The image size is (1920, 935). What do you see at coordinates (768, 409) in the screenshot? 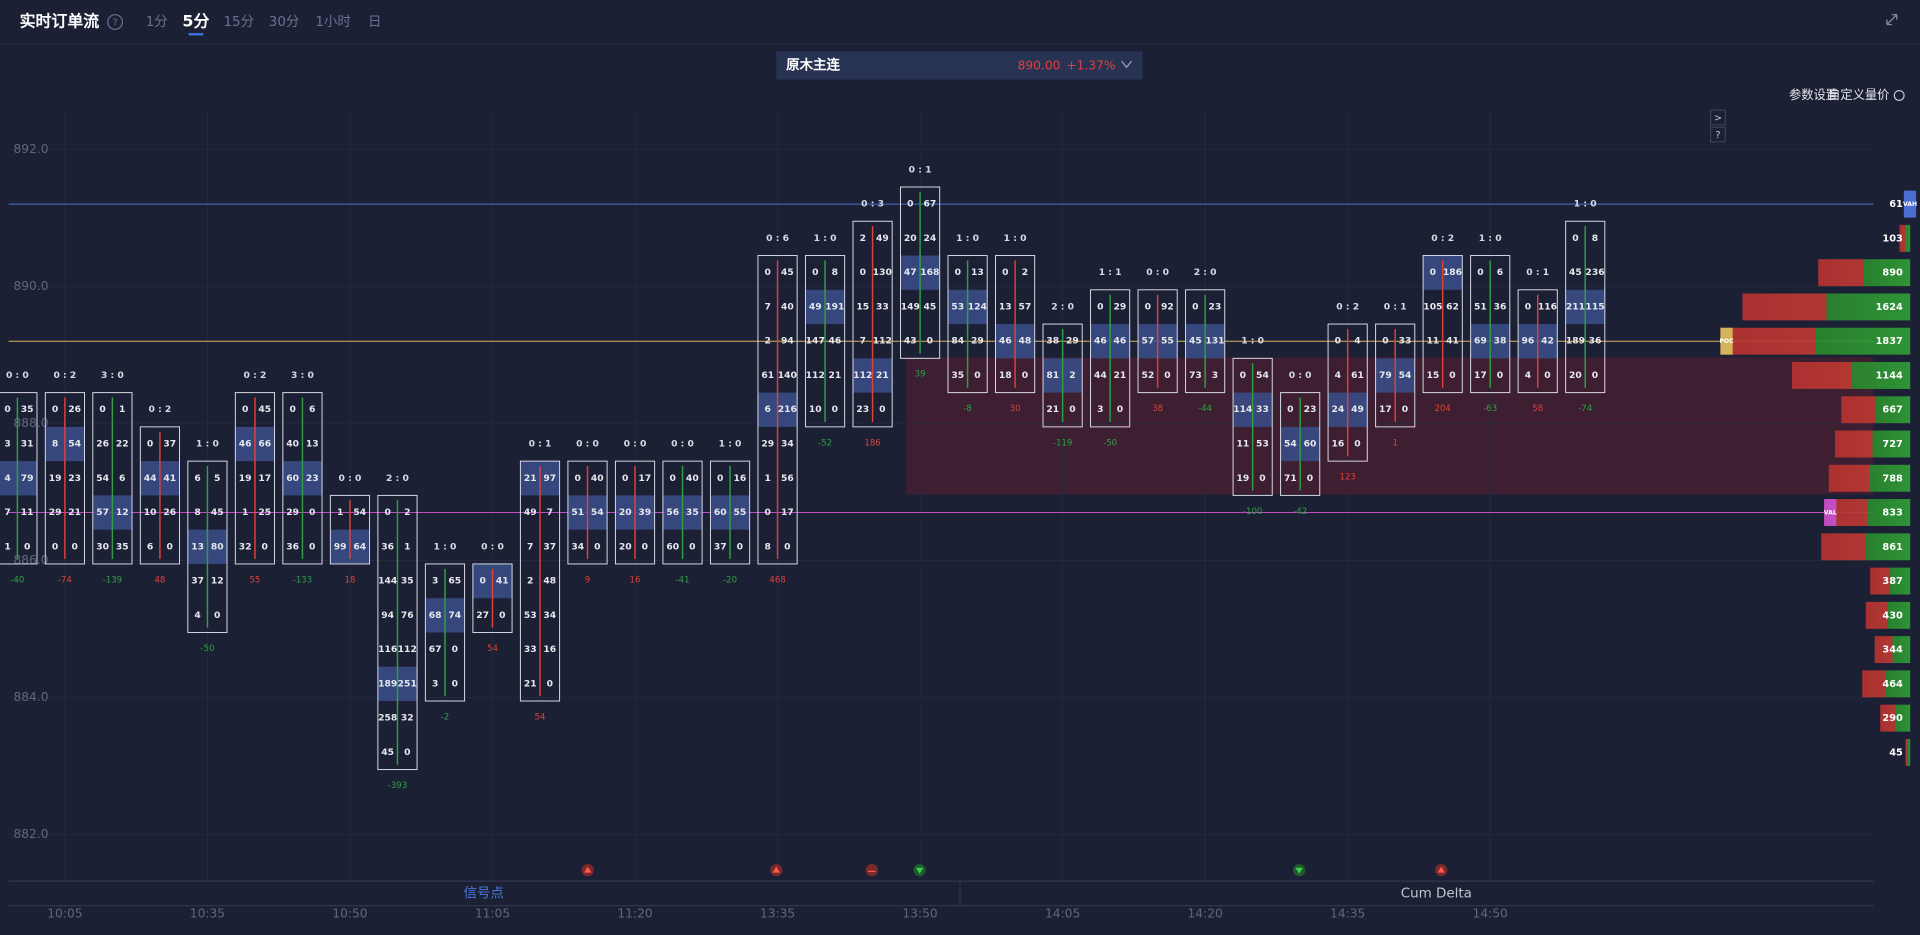
I see `bid-volume: 6` at bounding box center [768, 409].